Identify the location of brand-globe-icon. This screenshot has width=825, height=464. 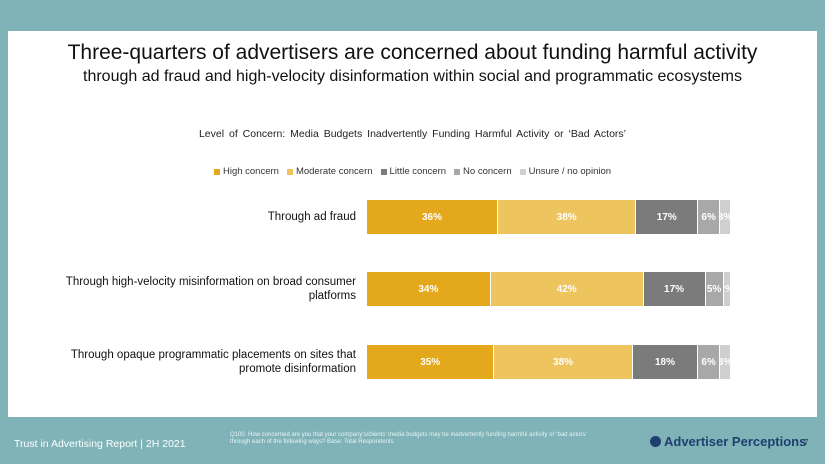
(655, 441).